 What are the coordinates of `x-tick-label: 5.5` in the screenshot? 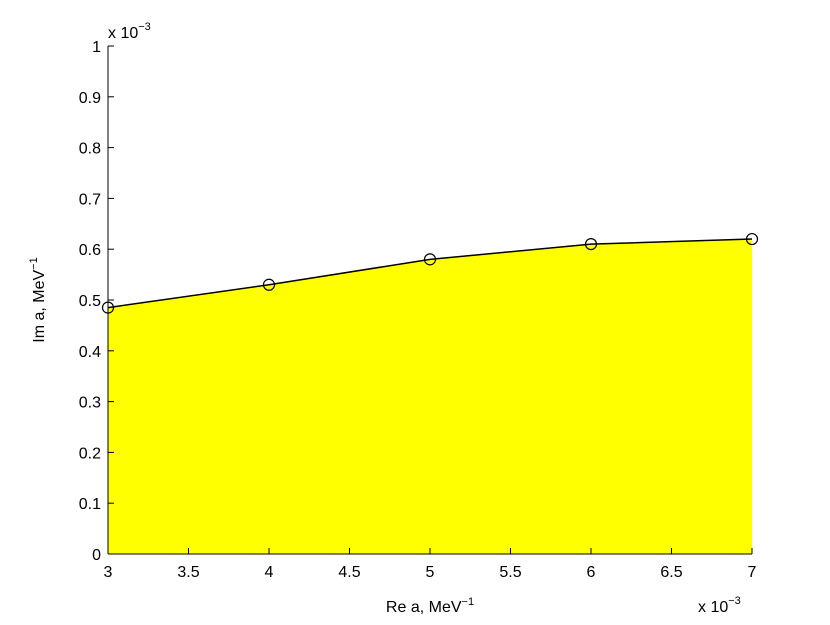 It's located at (510, 572).